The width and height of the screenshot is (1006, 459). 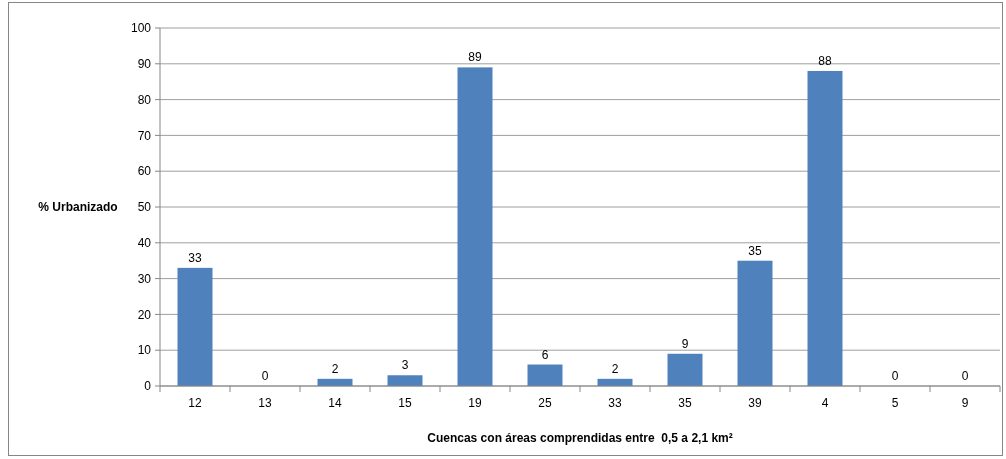 What do you see at coordinates (141, 28) in the screenshot?
I see `y-tick-label: 100` at bounding box center [141, 28].